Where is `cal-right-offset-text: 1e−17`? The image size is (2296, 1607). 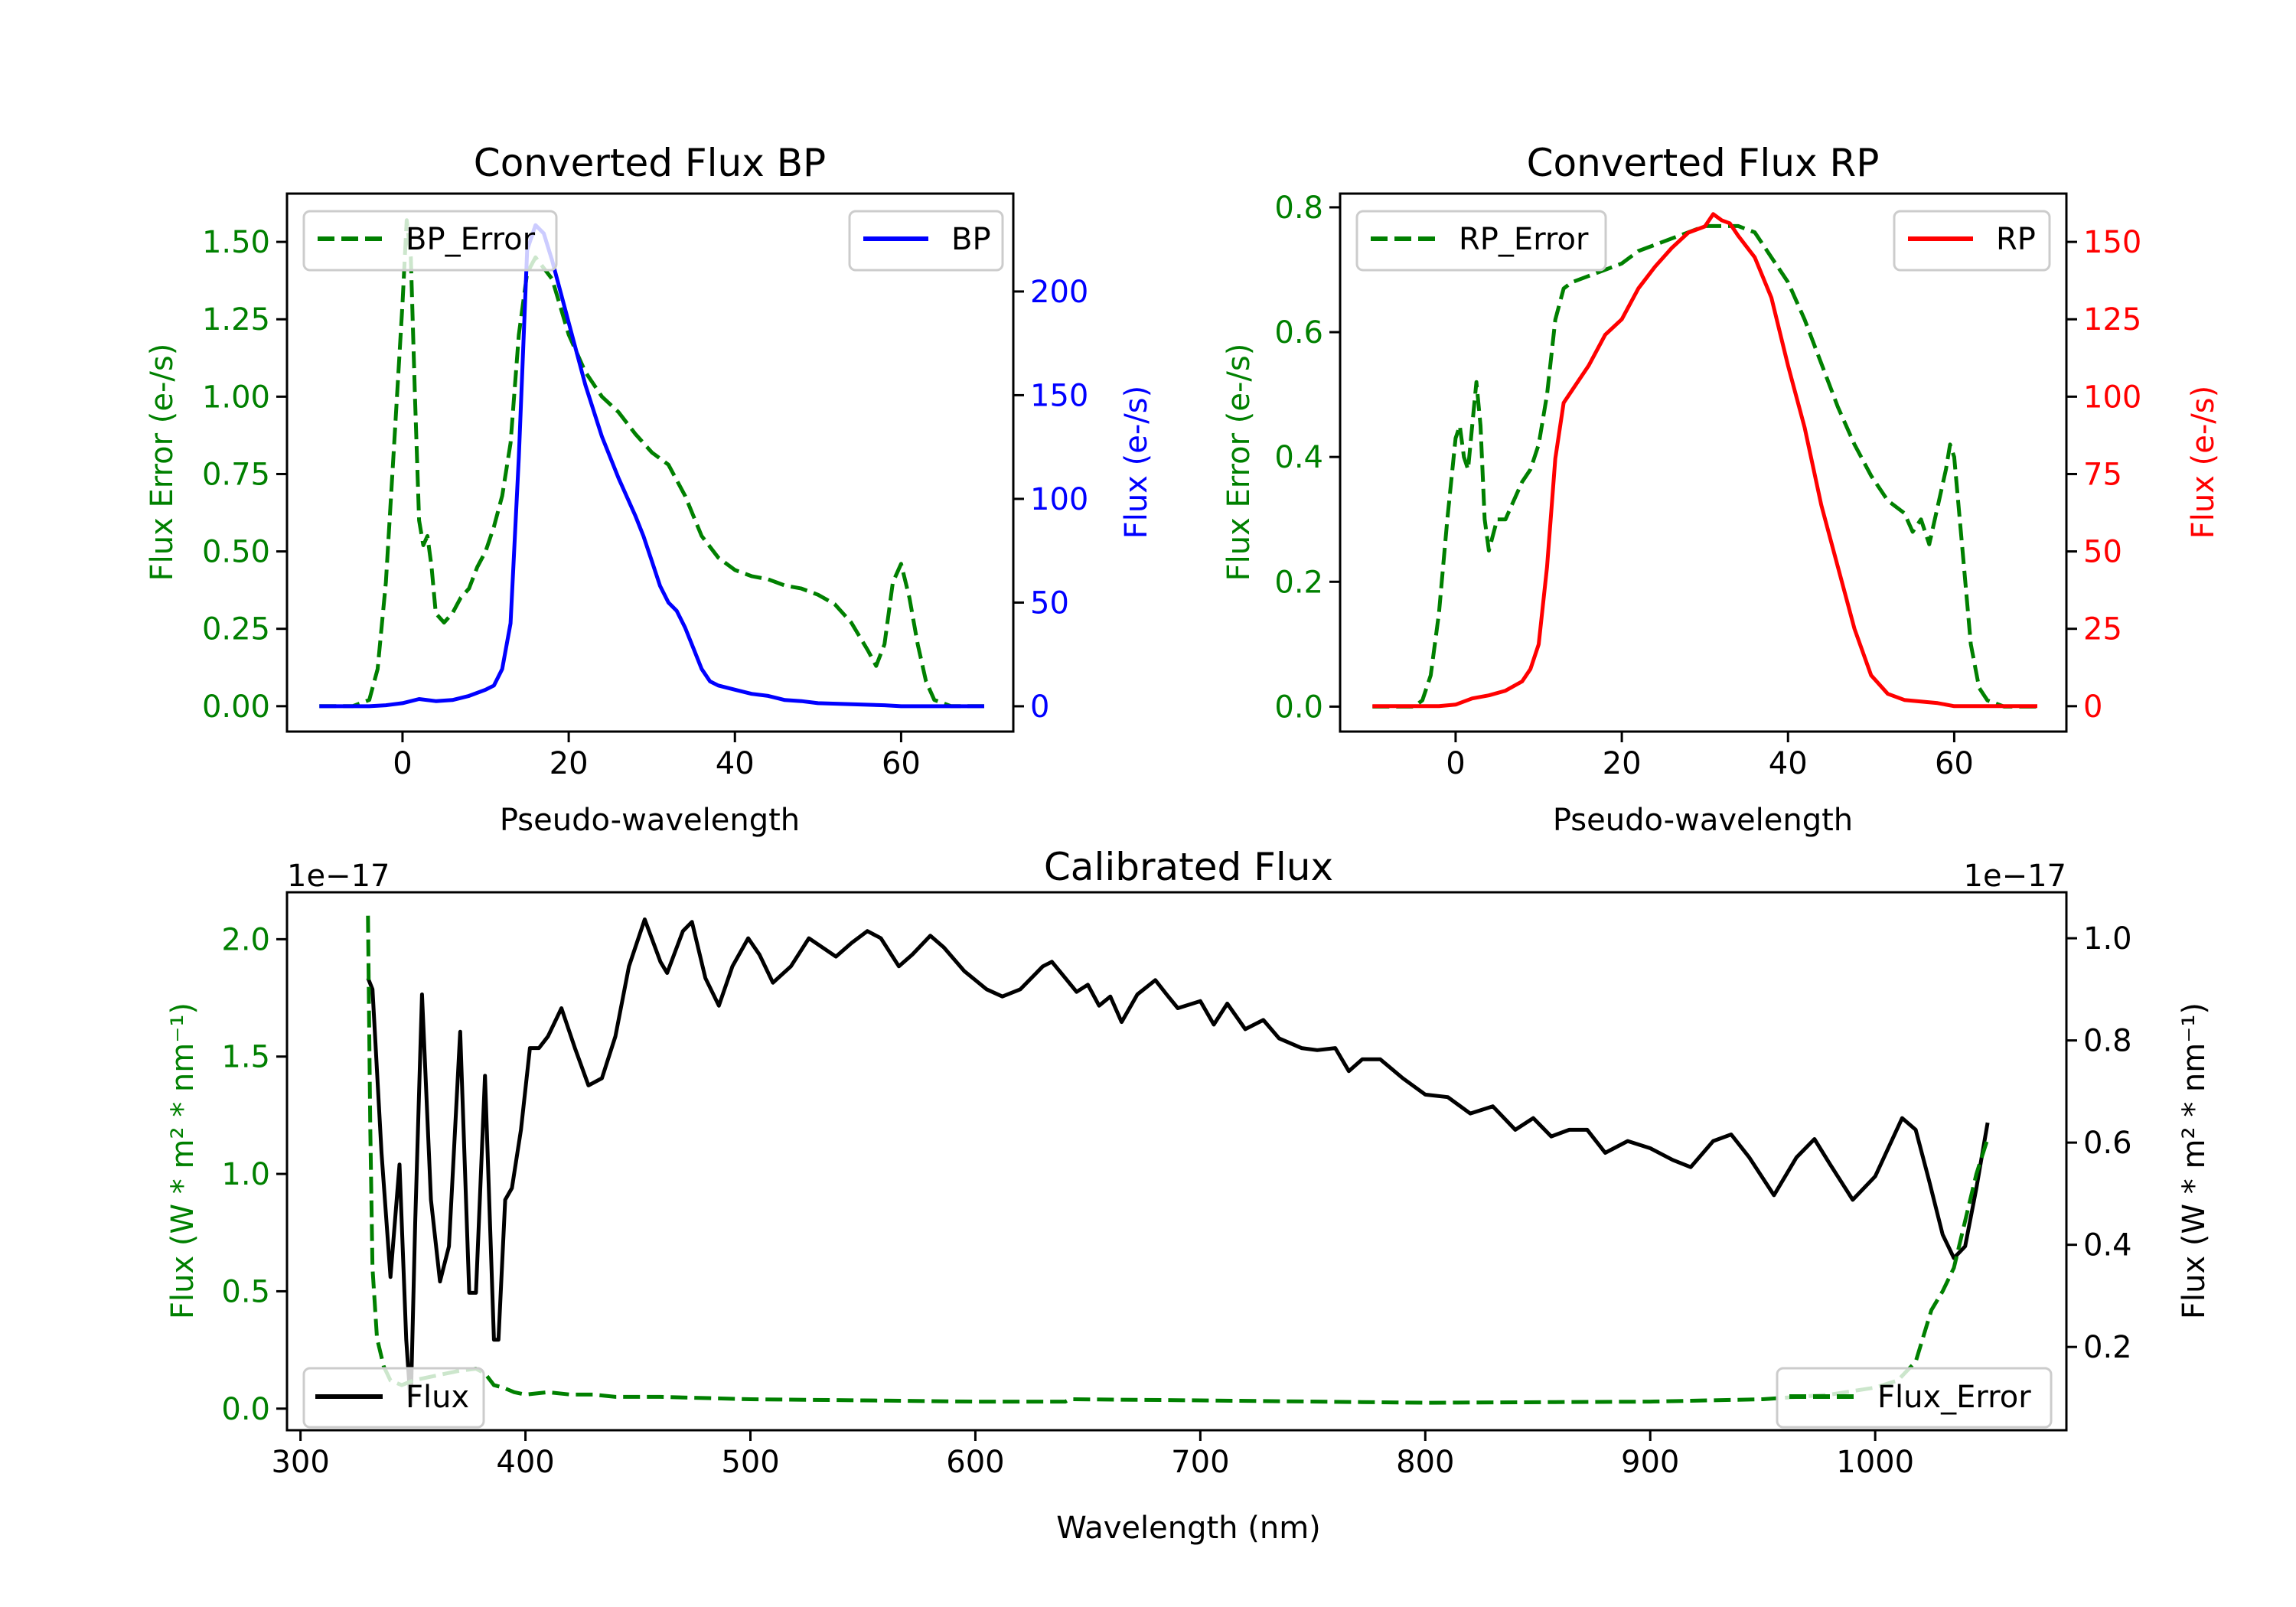 cal-right-offset-text: 1e−17 is located at coordinates (2015, 876).